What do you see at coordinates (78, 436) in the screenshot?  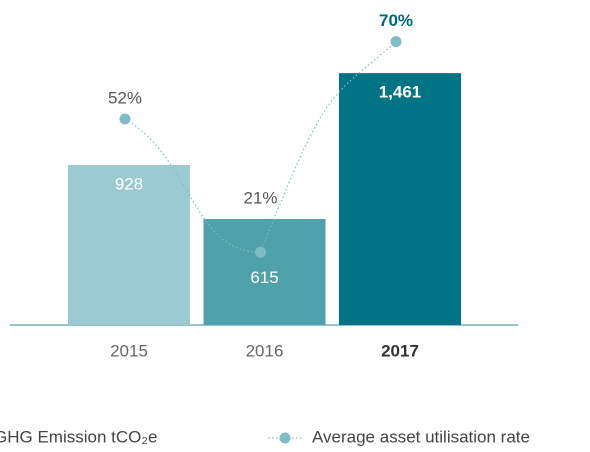 I see `legend-label: GHG Emission tCO₂e` at bounding box center [78, 436].